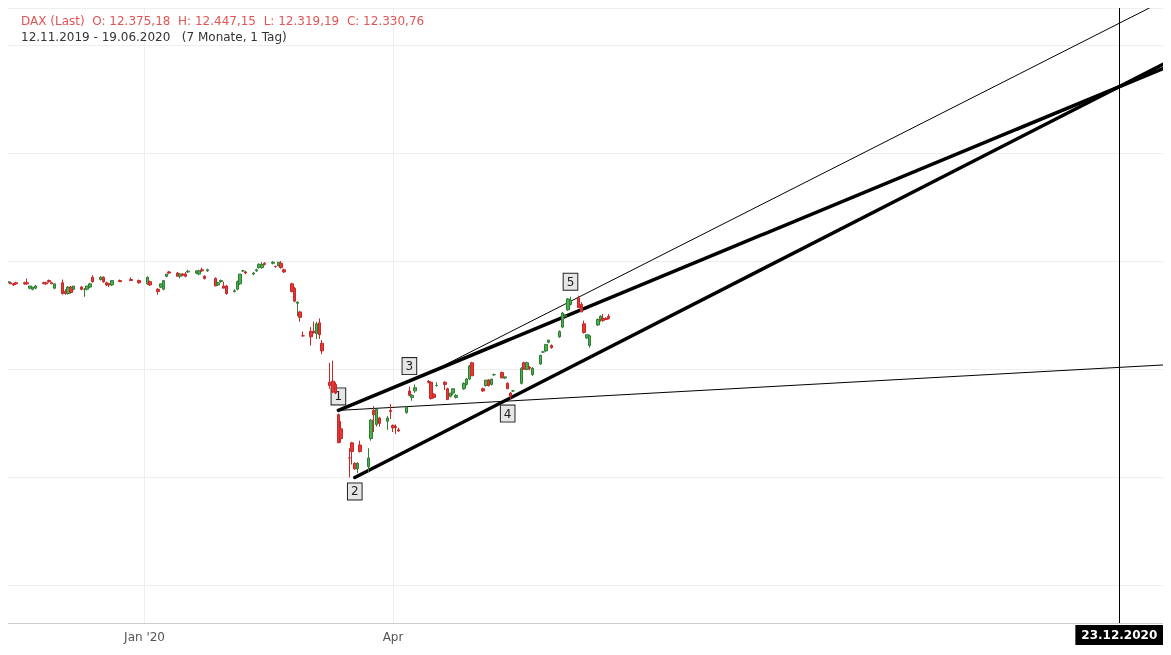 The height and width of the screenshot is (655, 1171). What do you see at coordinates (507, 413) in the screenshot?
I see `annotation: 4` at bounding box center [507, 413].